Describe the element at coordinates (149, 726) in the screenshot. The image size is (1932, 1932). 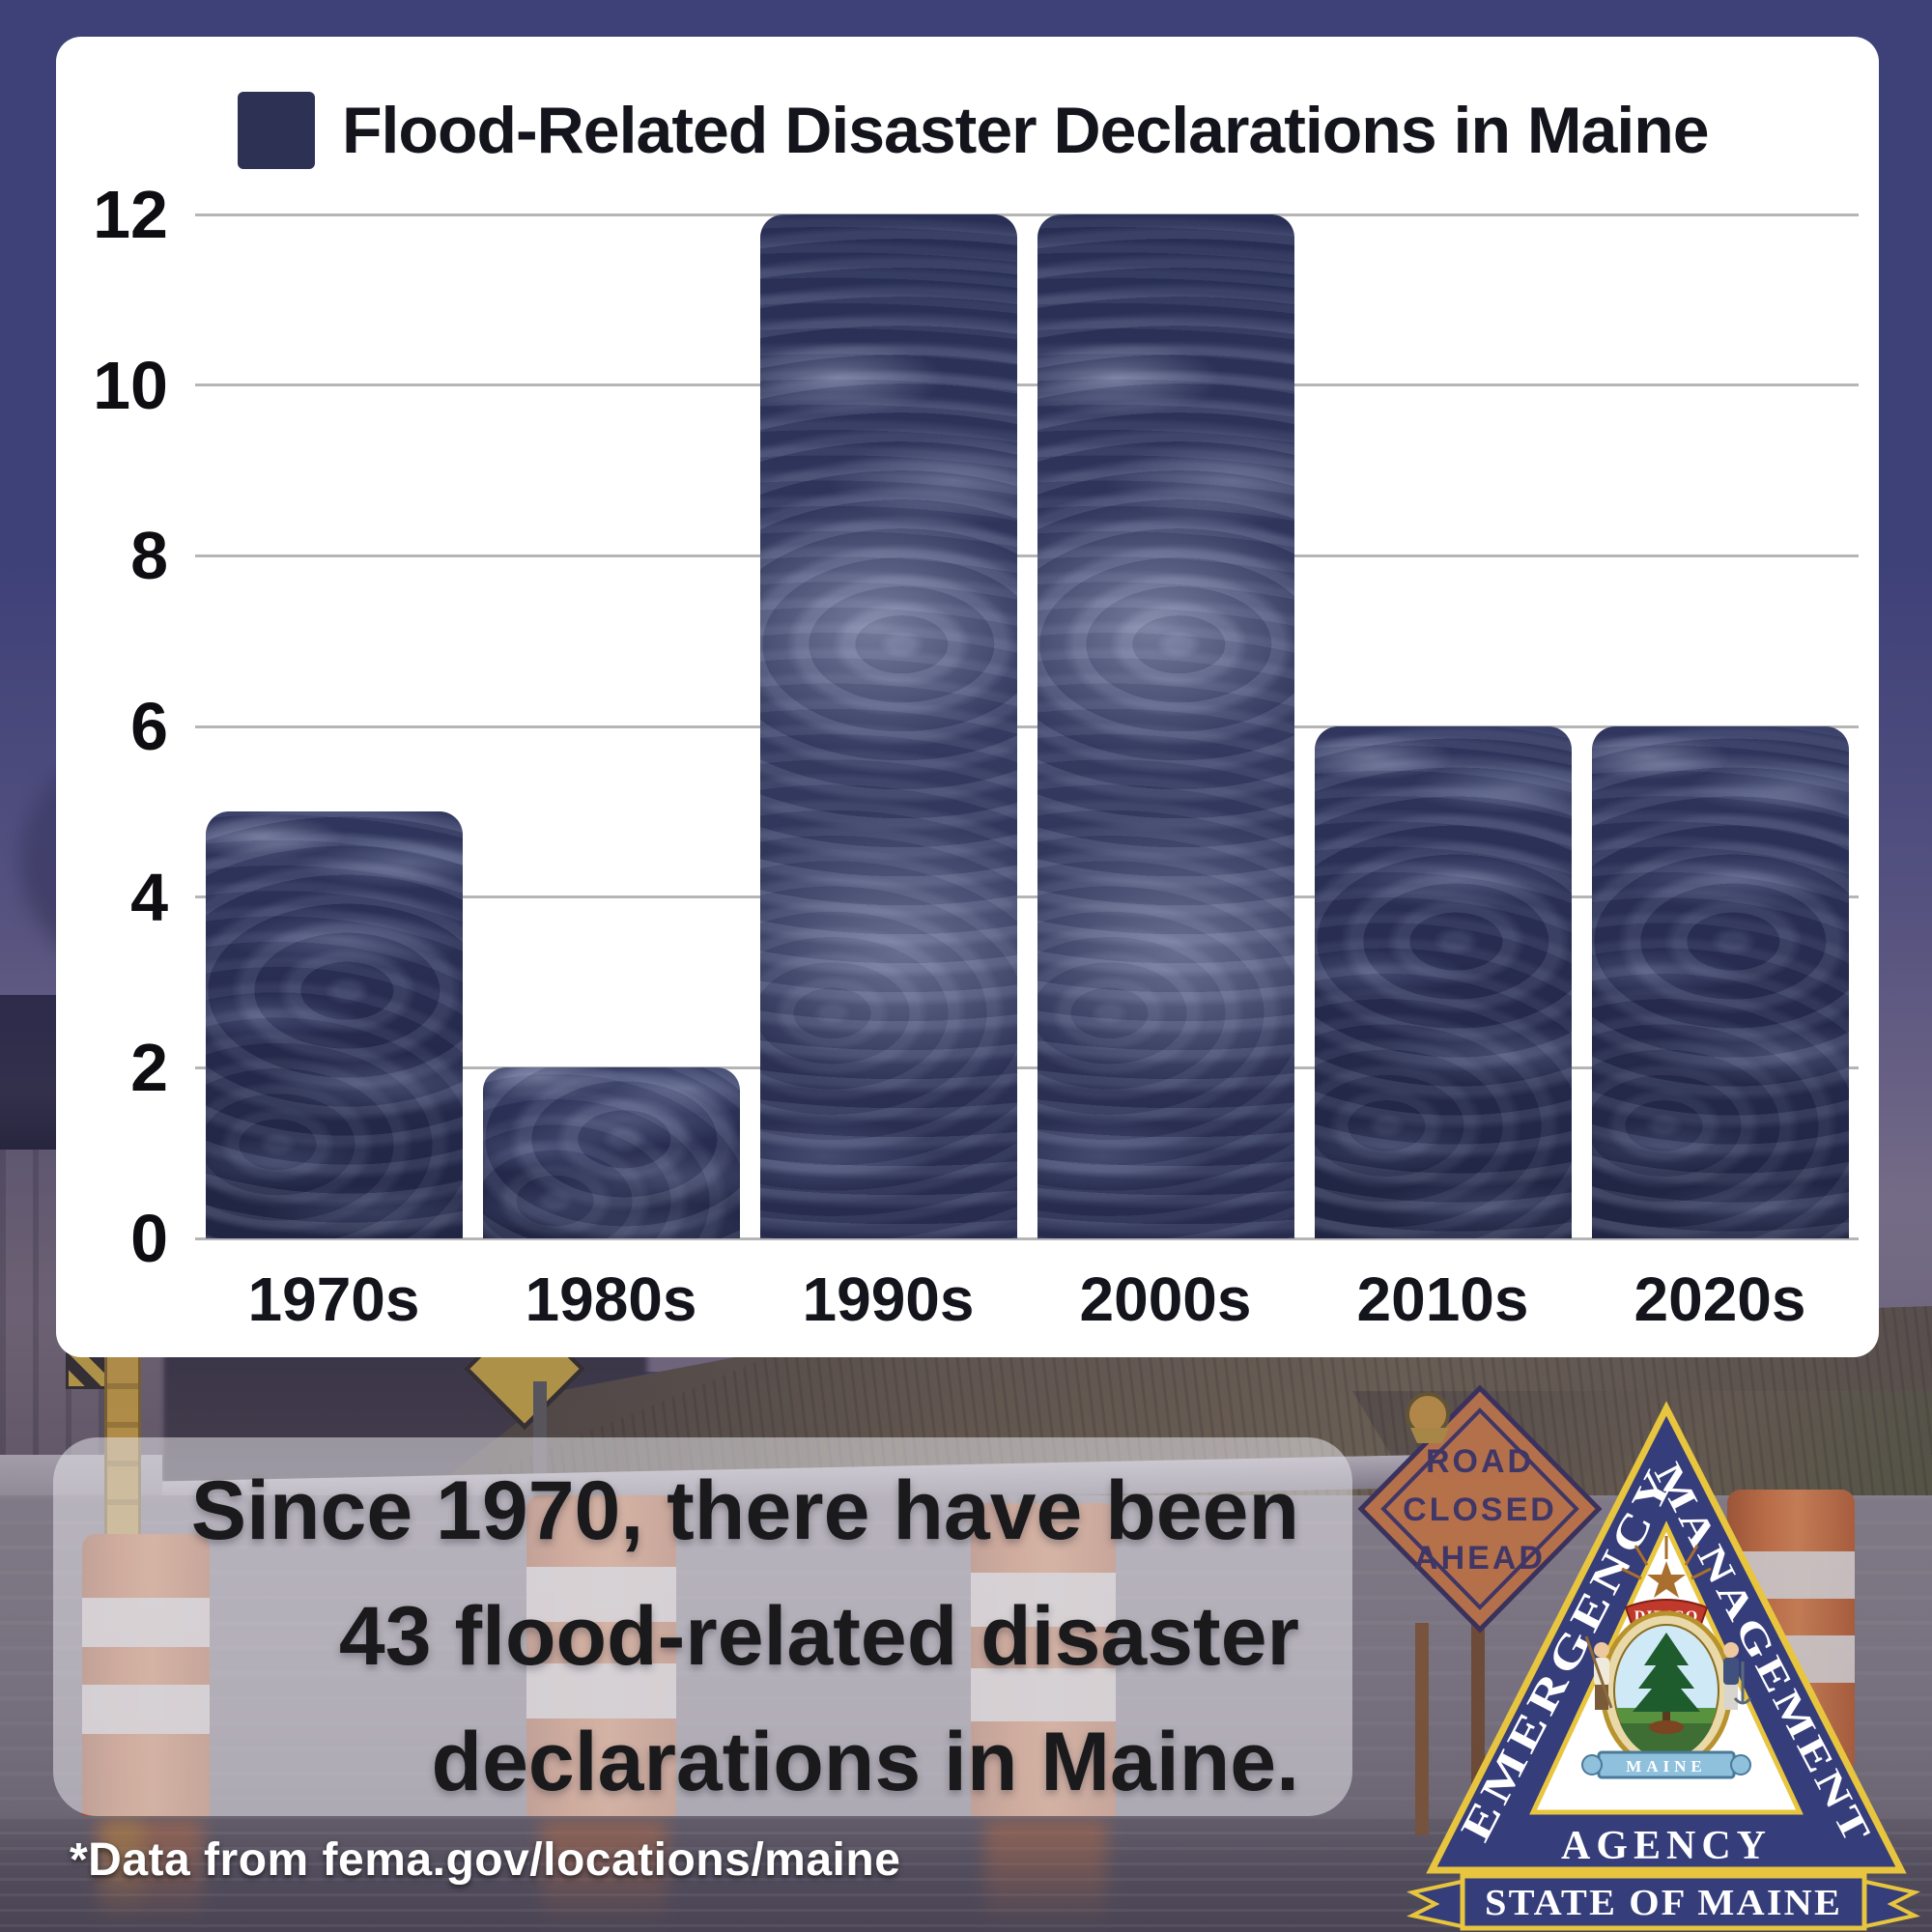
I see `y-tick-label-6: 6` at that location.